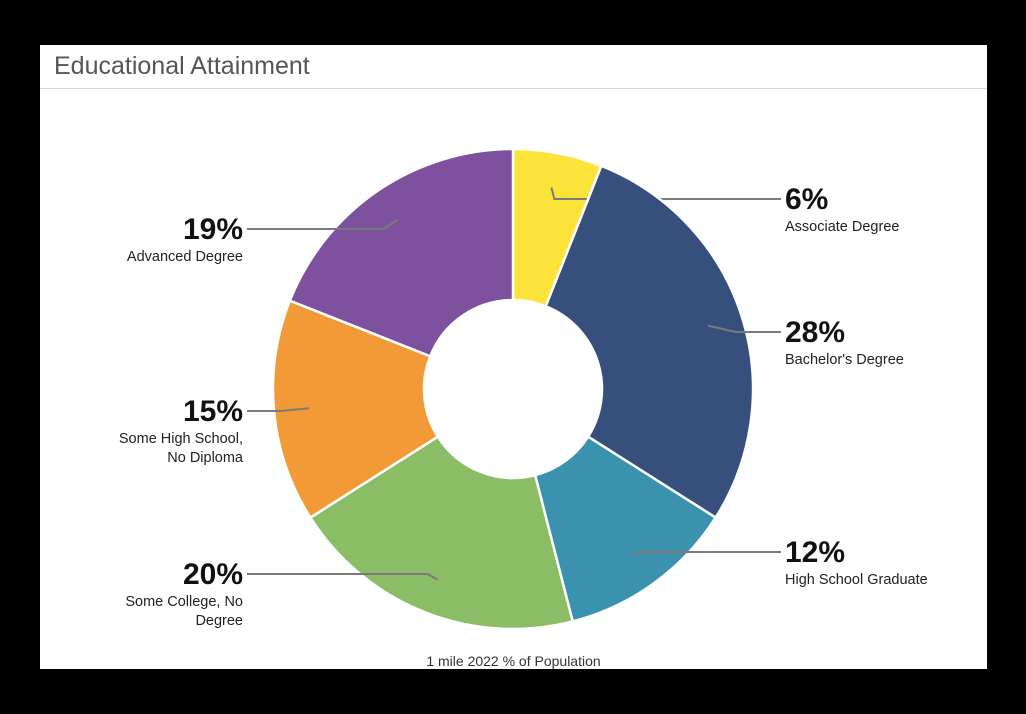  Describe the element at coordinates (355, 409) in the screenshot. I see `slice-some-high-school-no-diploma` at that location.